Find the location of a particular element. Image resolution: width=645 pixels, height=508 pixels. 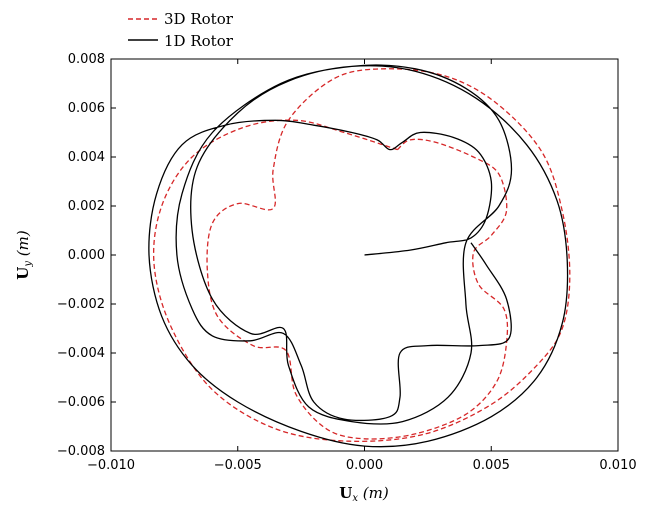

y-tick-label: −0.008 is located at coordinates (81, 451).